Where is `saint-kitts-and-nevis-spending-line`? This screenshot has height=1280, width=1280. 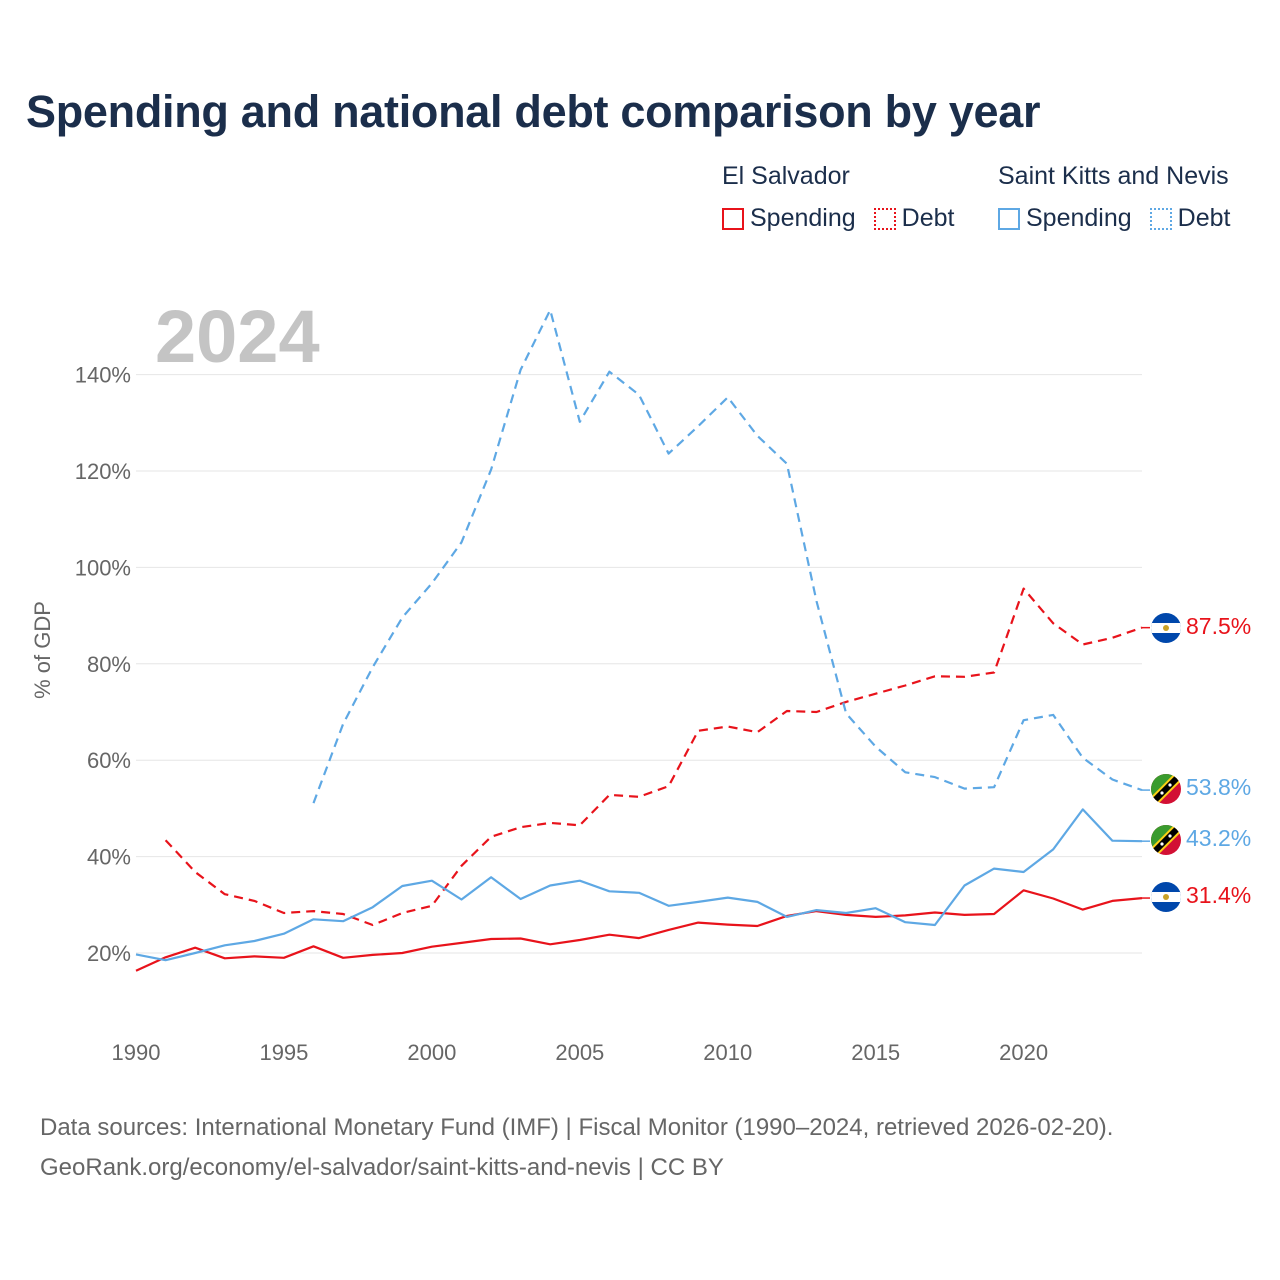
saint-kitts-and-nevis-spending-line is located at coordinates (639, 885).